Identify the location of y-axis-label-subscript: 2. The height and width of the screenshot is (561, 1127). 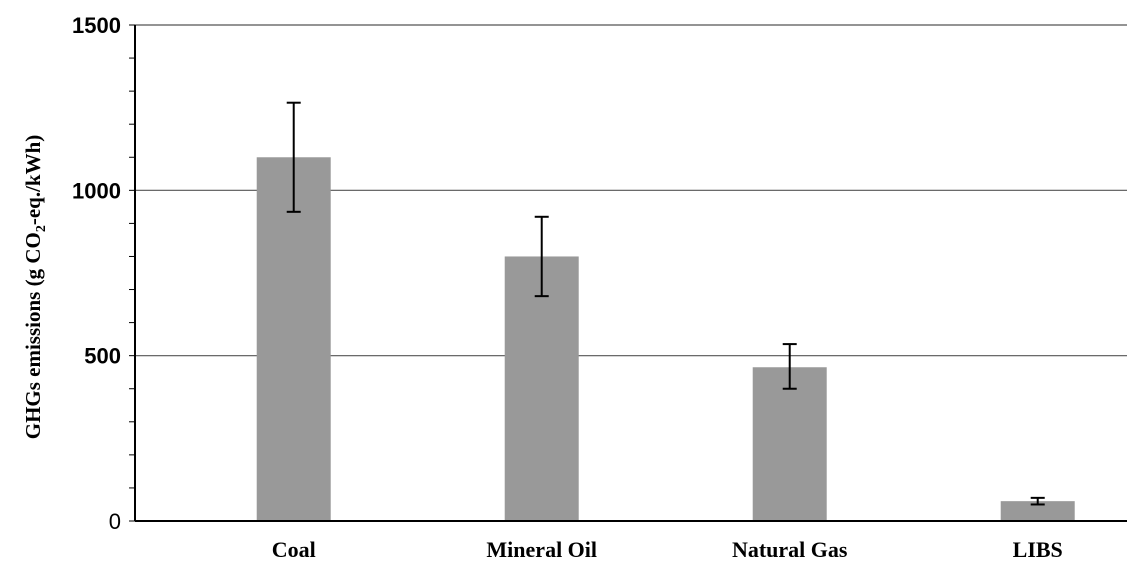
(41, 228).